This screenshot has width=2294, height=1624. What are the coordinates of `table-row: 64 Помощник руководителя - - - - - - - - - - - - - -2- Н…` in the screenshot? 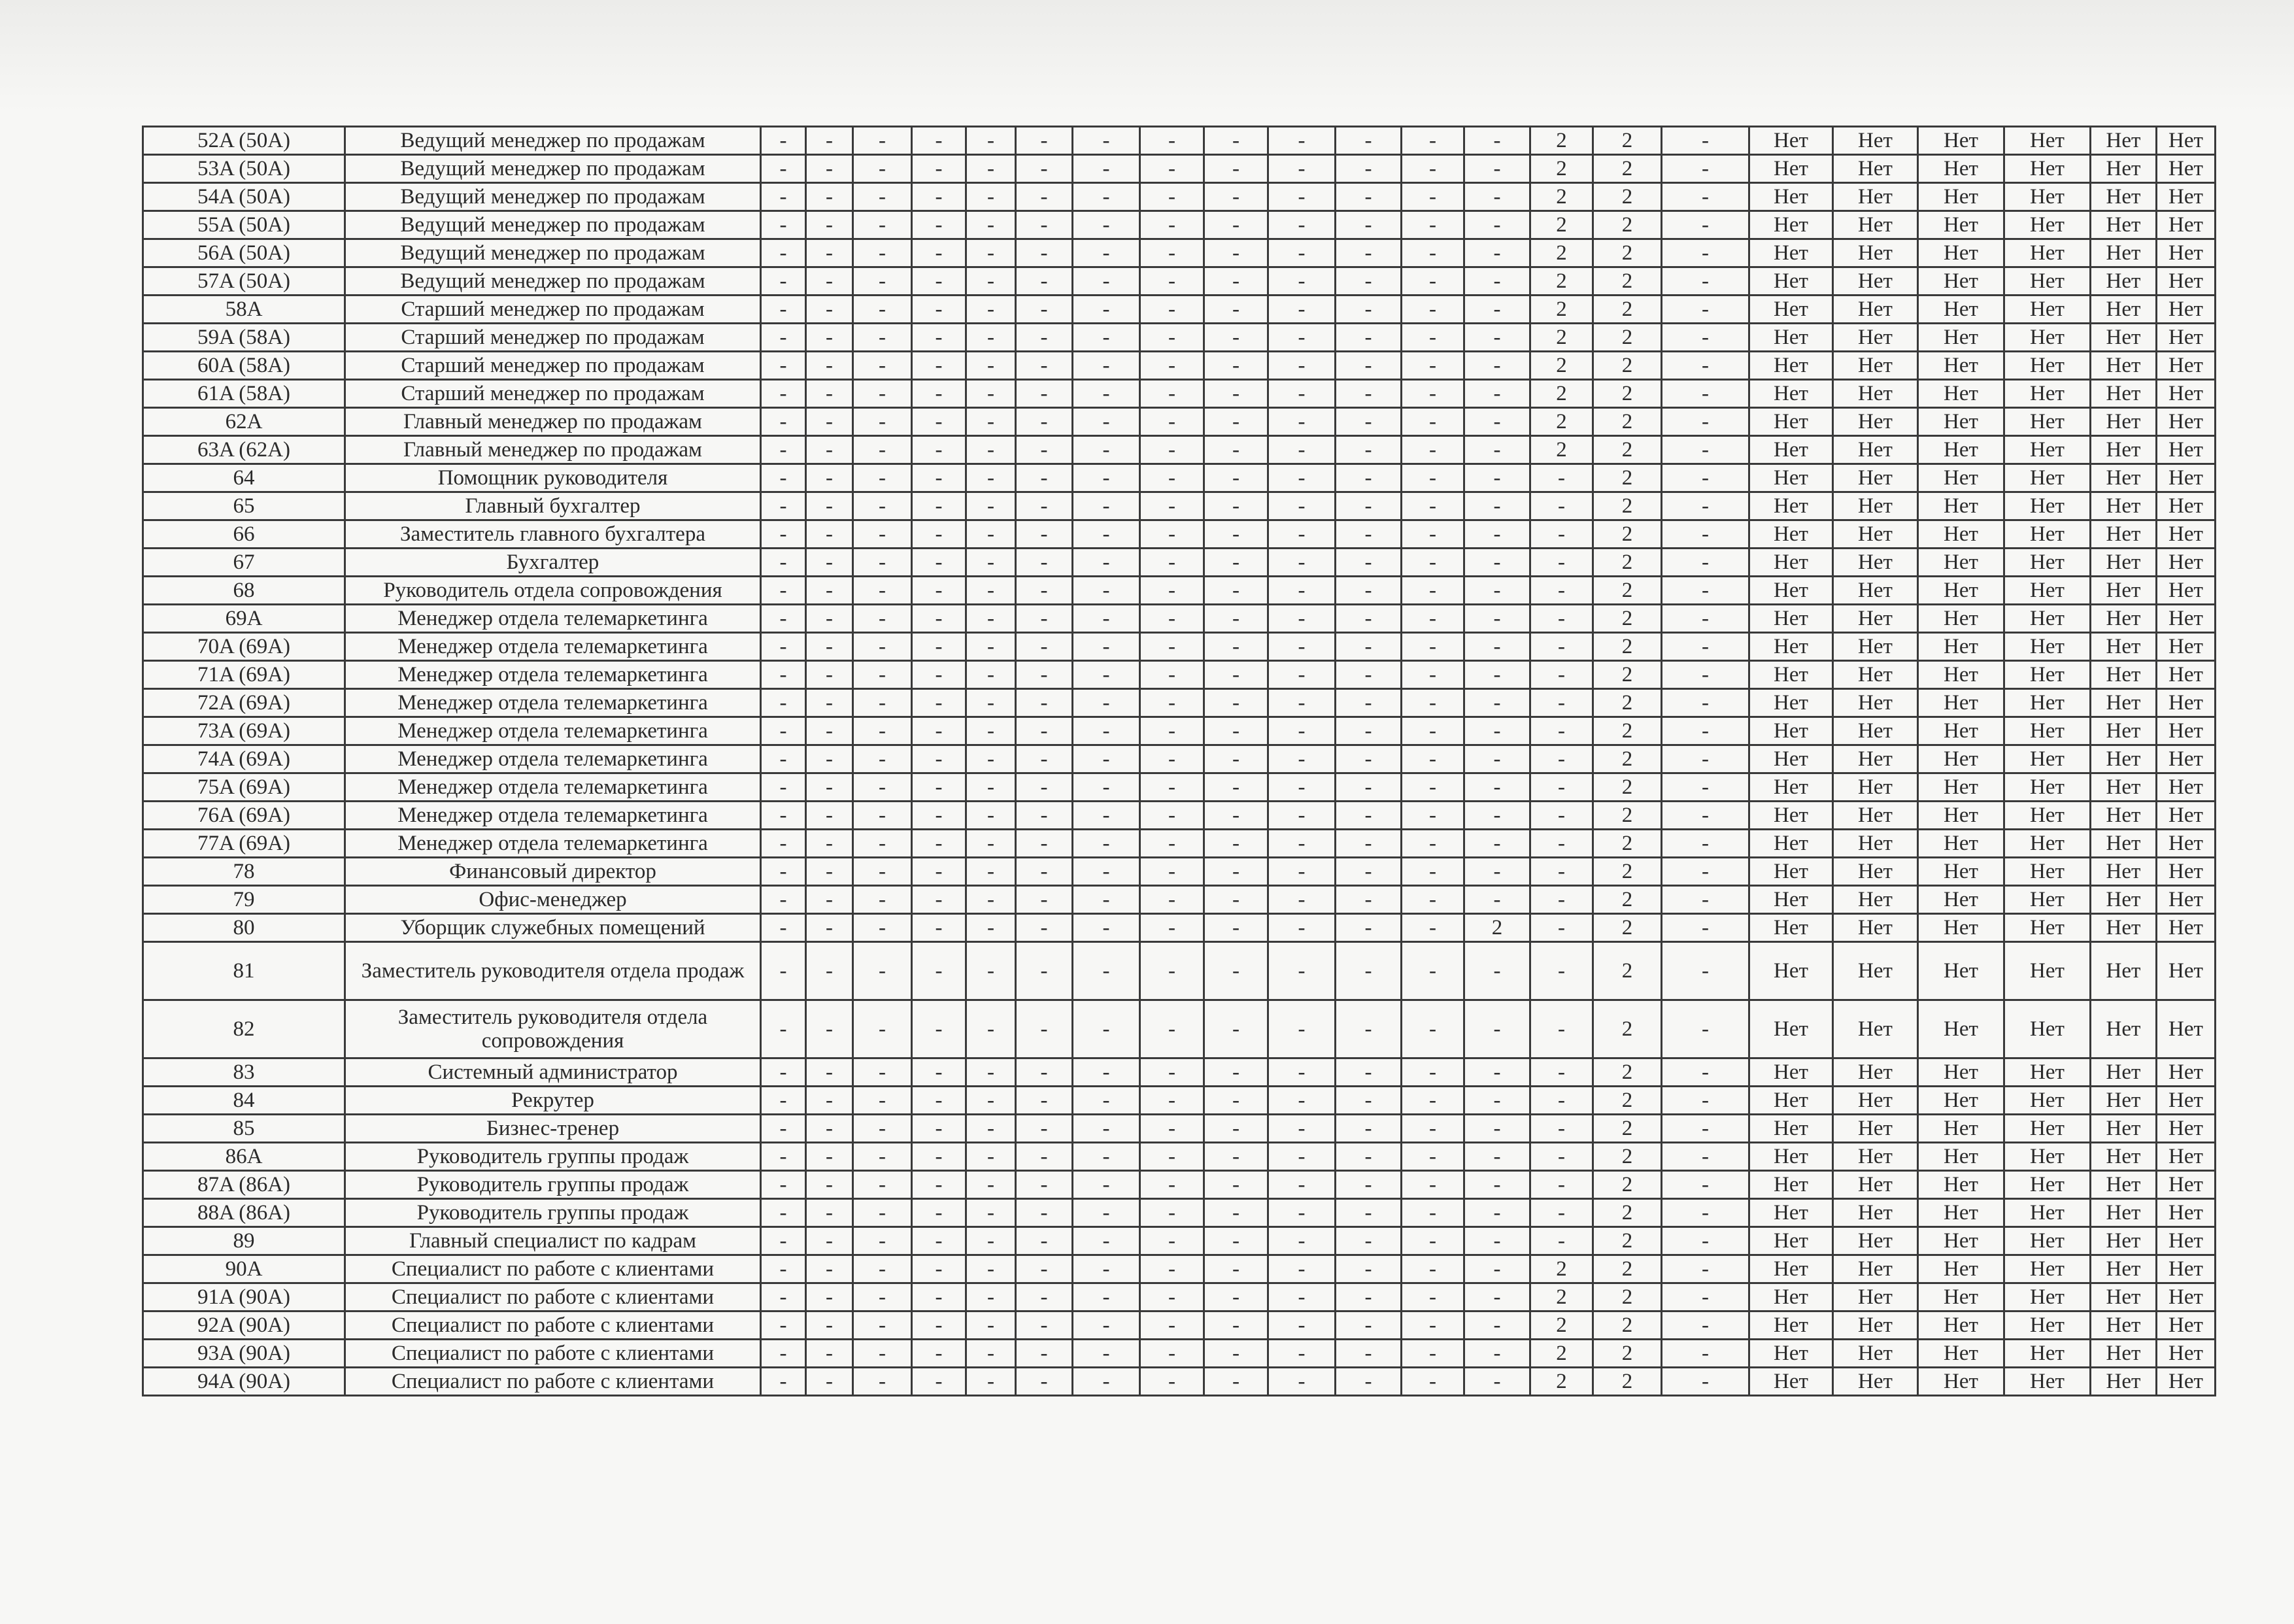 It's located at (1179, 478).